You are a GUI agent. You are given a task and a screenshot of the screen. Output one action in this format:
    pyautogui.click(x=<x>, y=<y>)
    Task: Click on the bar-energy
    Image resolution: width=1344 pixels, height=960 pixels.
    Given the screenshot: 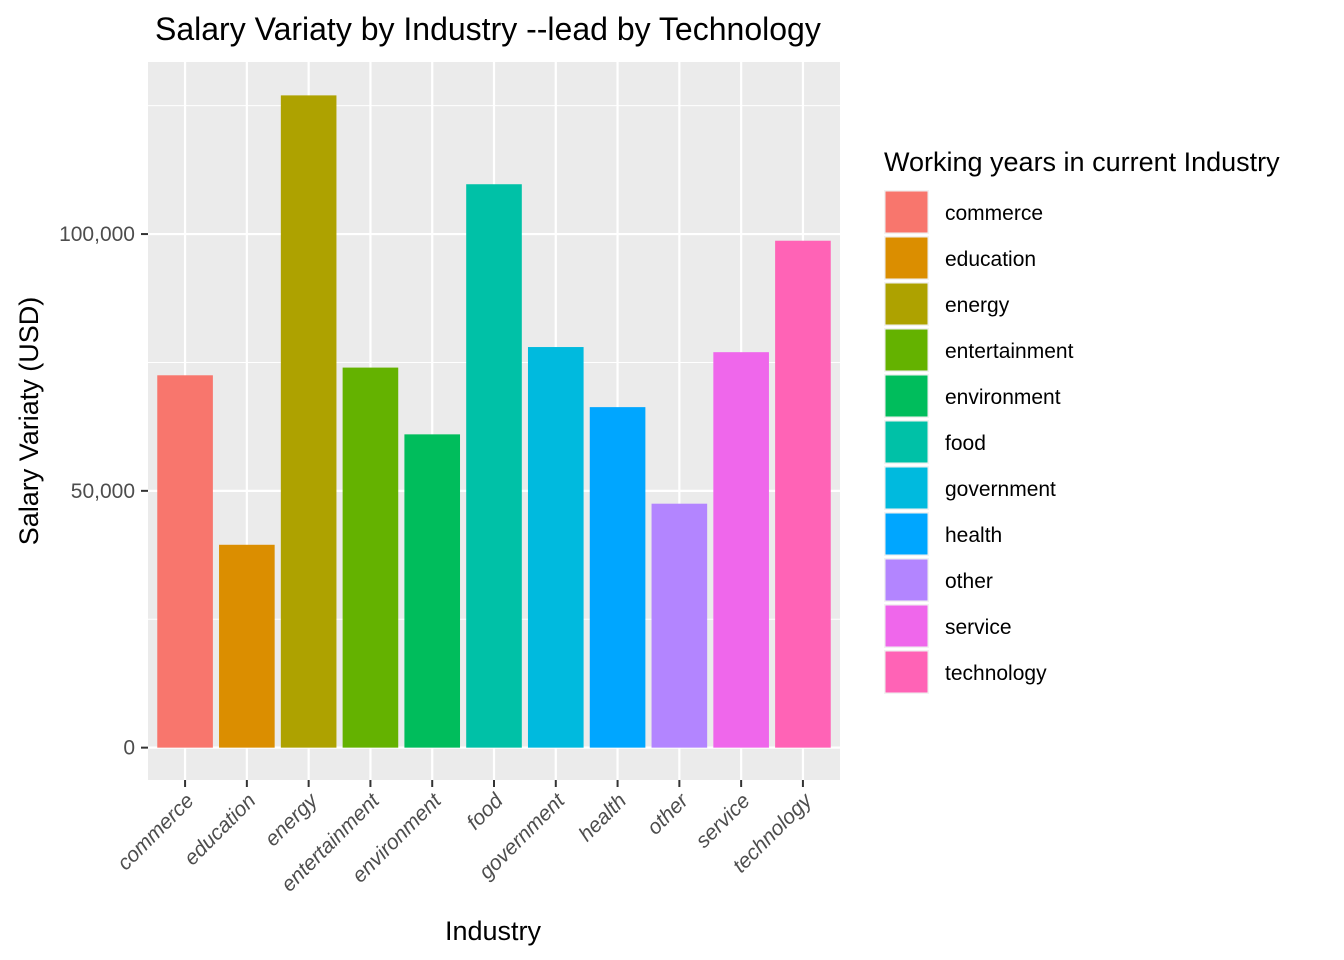 What is the action you would take?
    pyautogui.click(x=308, y=421)
    